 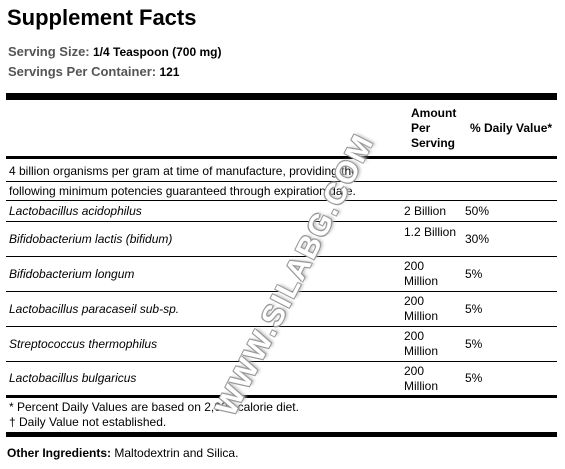 What do you see at coordinates (94, 308) in the screenshot?
I see `ingredient-name: Lactobacillus paracaseil sub-sp.` at bounding box center [94, 308].